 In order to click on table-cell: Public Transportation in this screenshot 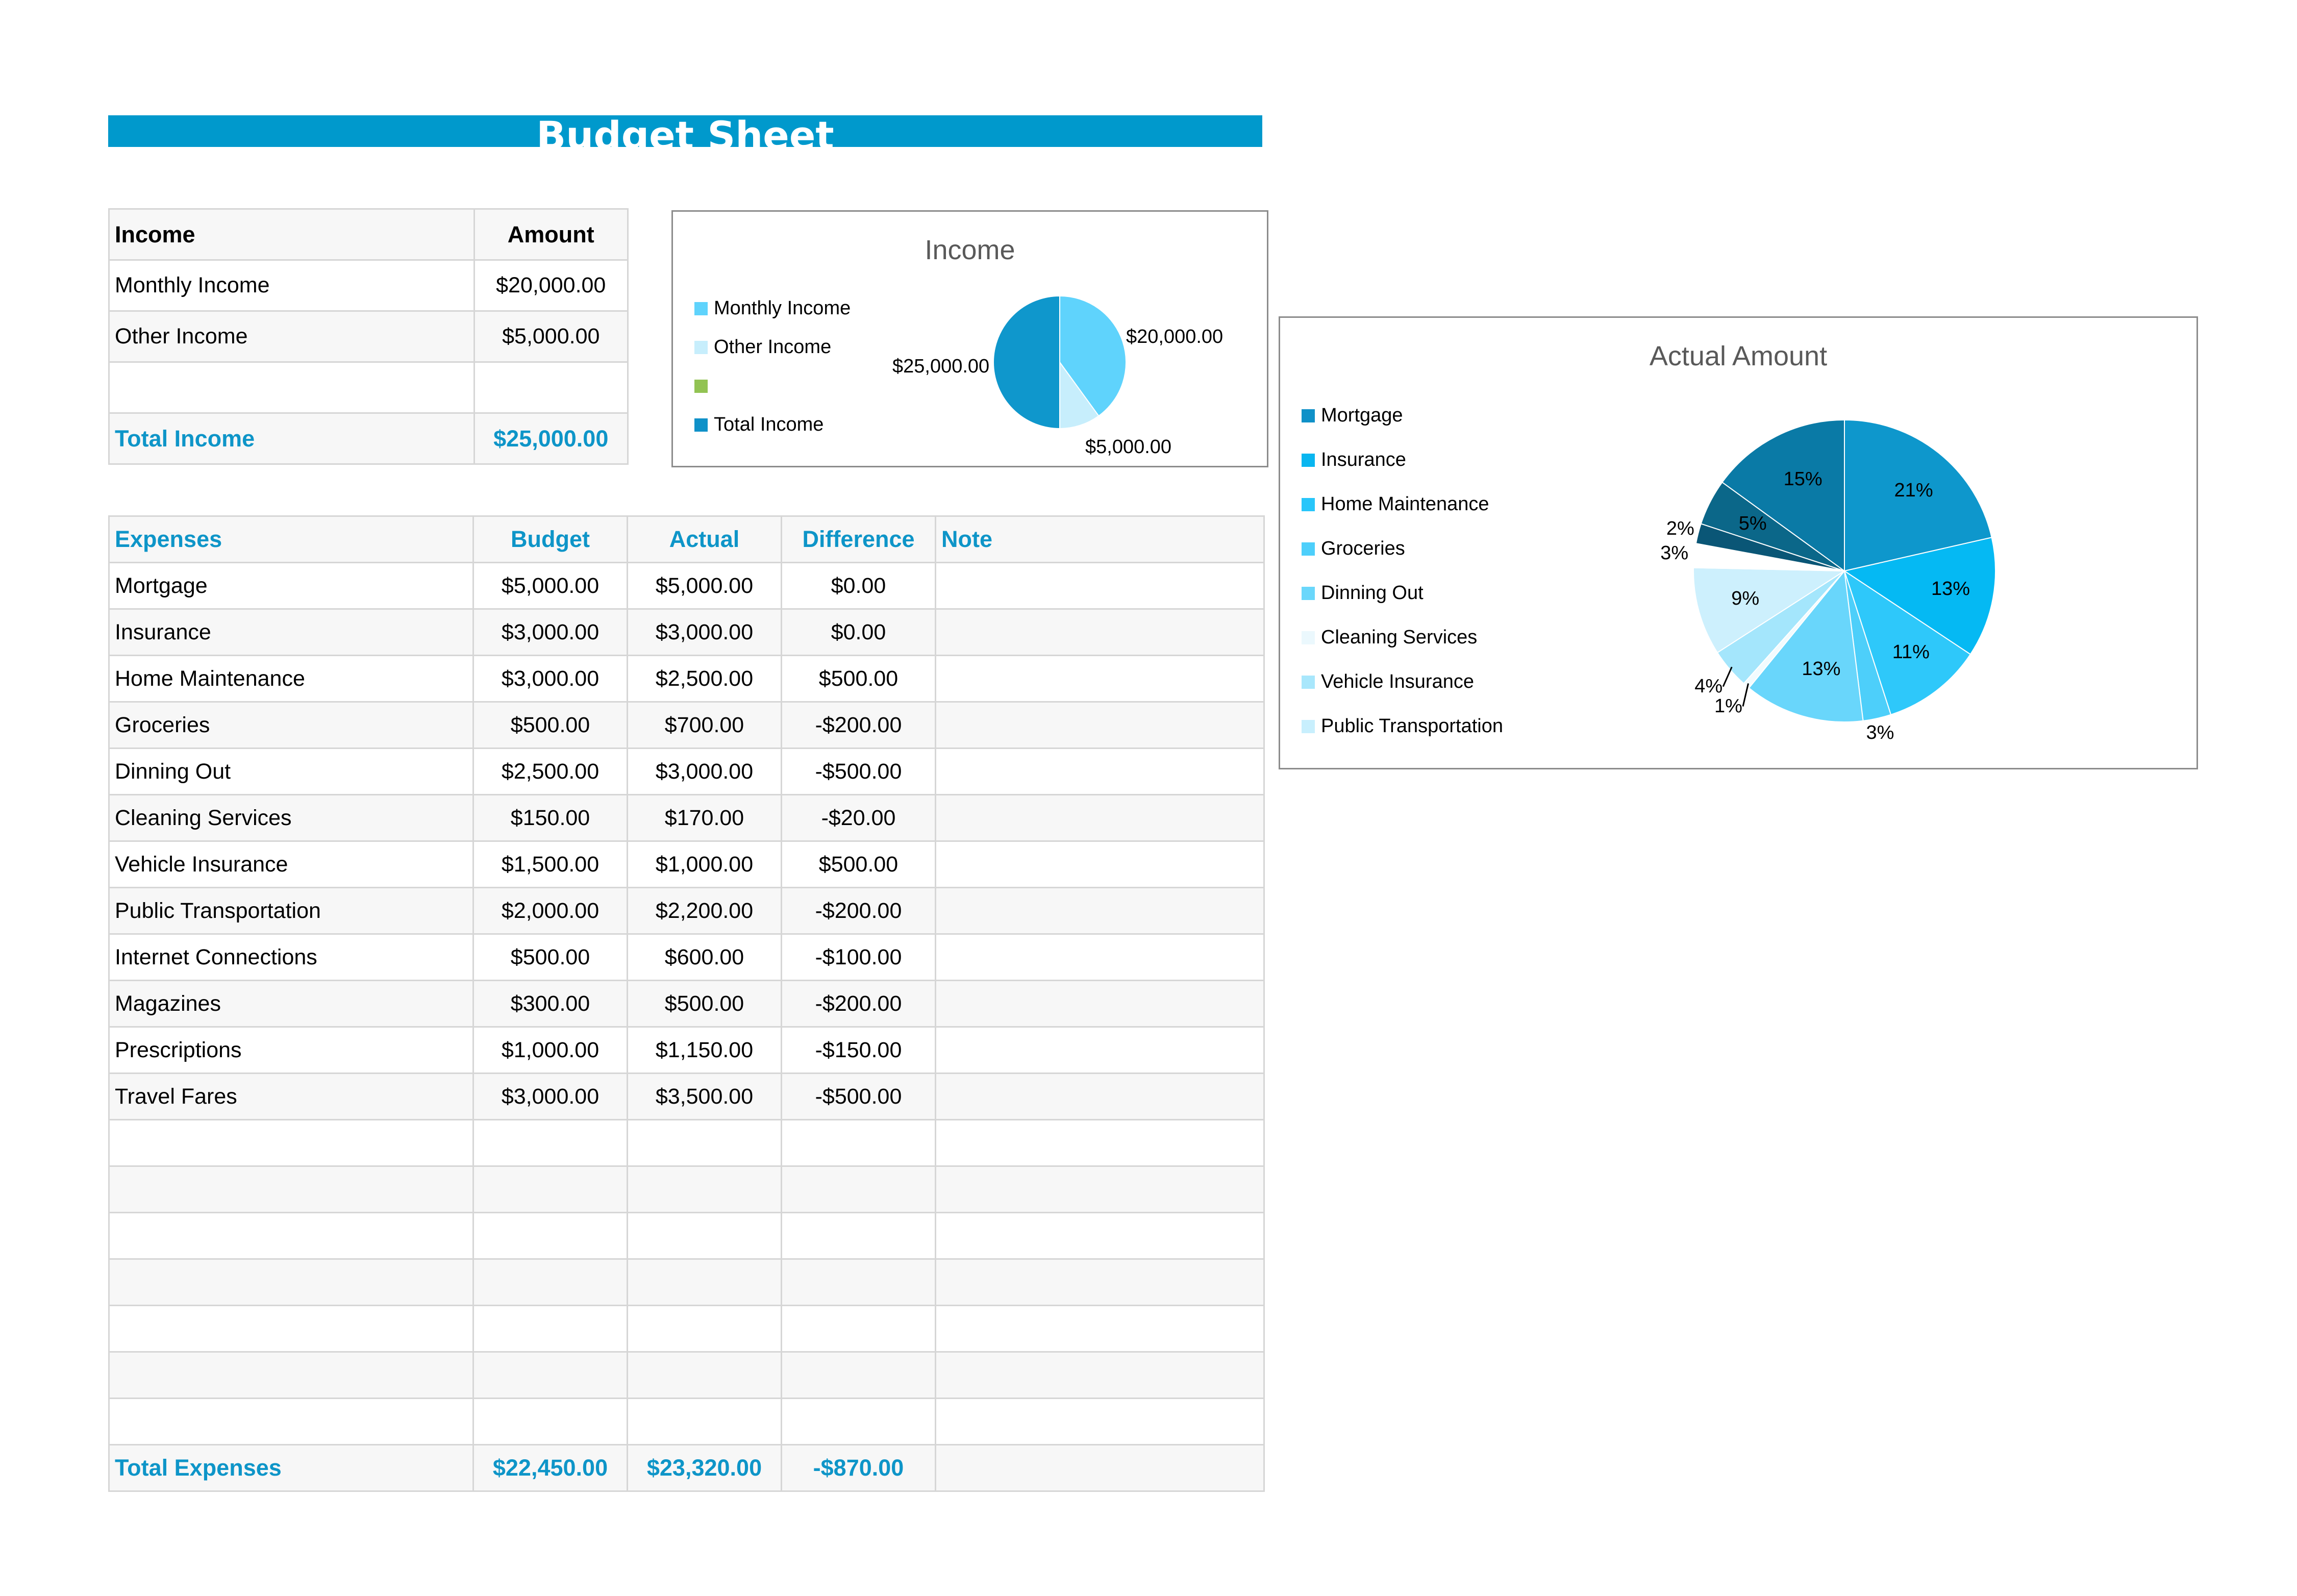, I will do `click(291, 911)`.